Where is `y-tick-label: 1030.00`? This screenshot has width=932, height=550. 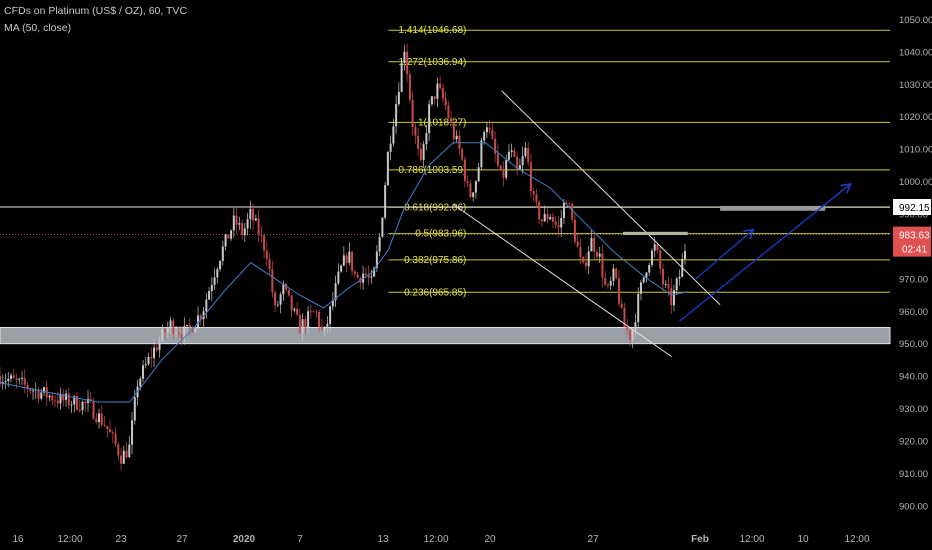 y-tick-label: 1030.00 is located at coordinates (915, 85).